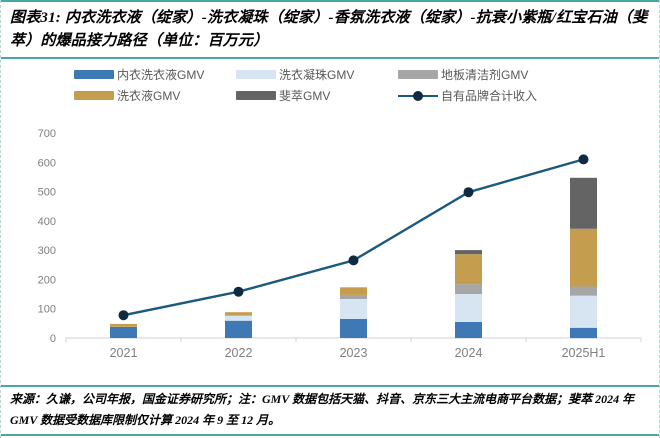 This screenshot has width=660, height=438. What do you see at coordinates (584, 353) in the screenshot?
I see `svg-text: 2025H1` at bounding box center [584, 353].